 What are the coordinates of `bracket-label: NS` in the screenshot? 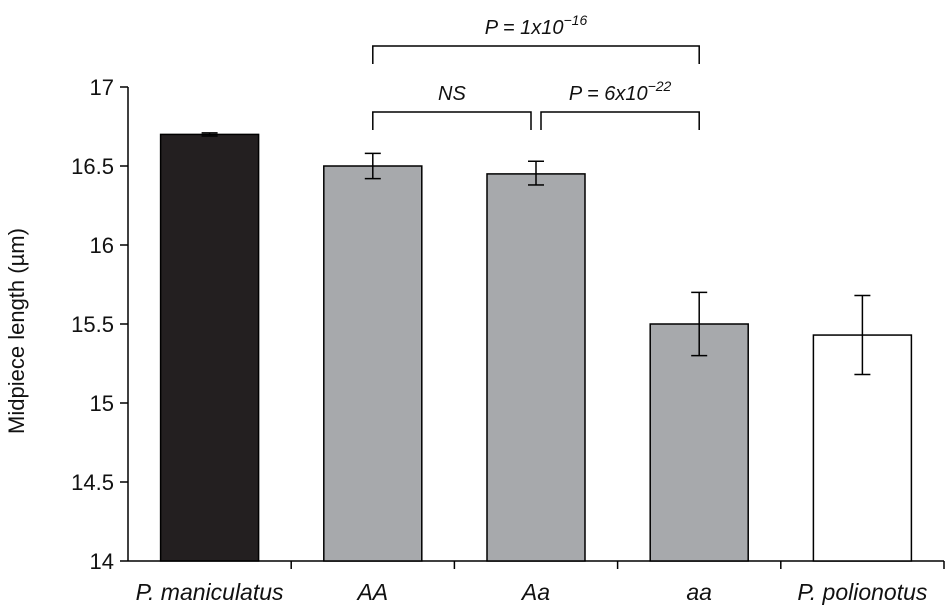 It's located at (452, 94).